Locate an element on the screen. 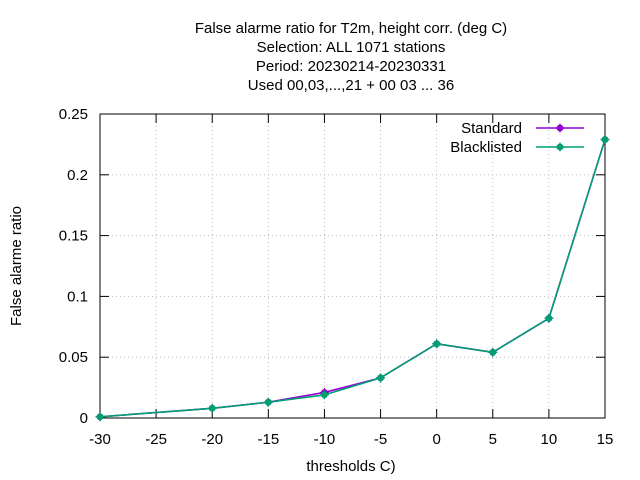  legend-label: Blacklisted is located at coordinates (486, 147).